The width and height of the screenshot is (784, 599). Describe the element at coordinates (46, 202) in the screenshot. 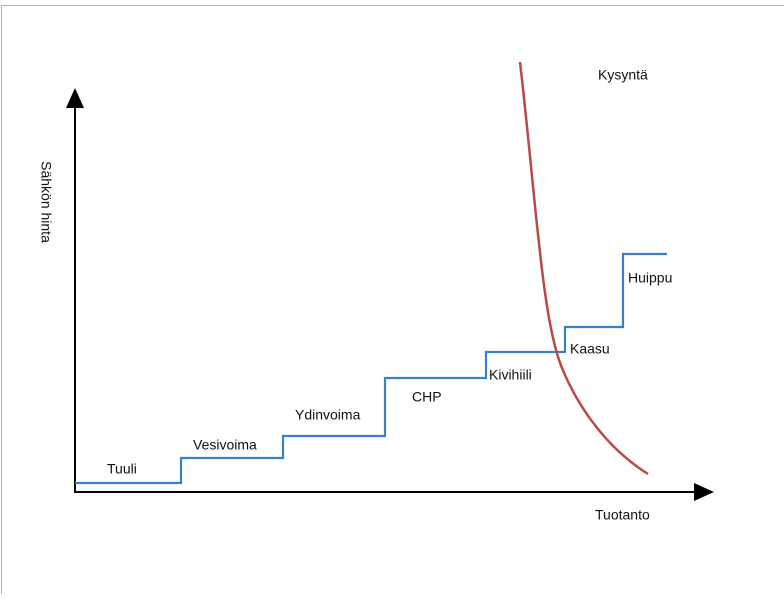

I see `y-axis-label: Sähkön hinta` at that location.